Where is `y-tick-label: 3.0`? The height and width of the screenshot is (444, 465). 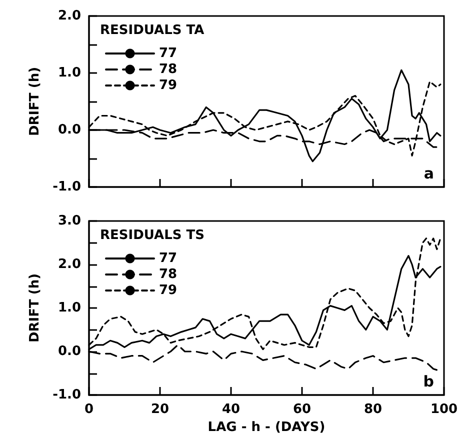
y-tick-label: 3.0 is located at coordinates (69, 221).